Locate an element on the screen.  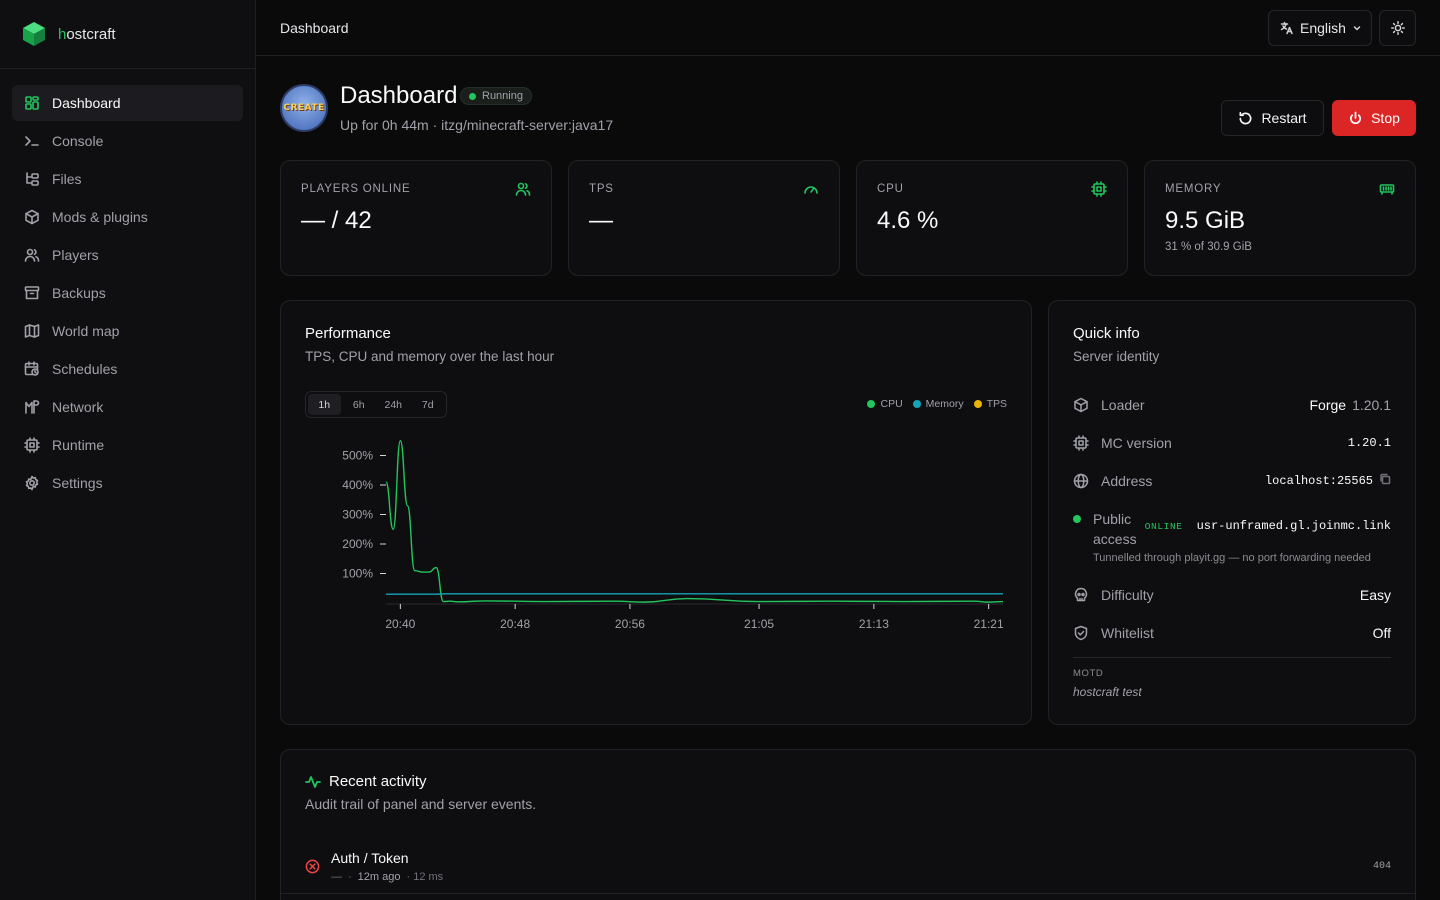
sidebar-item-files: Files is located at coordinates (127, 179).